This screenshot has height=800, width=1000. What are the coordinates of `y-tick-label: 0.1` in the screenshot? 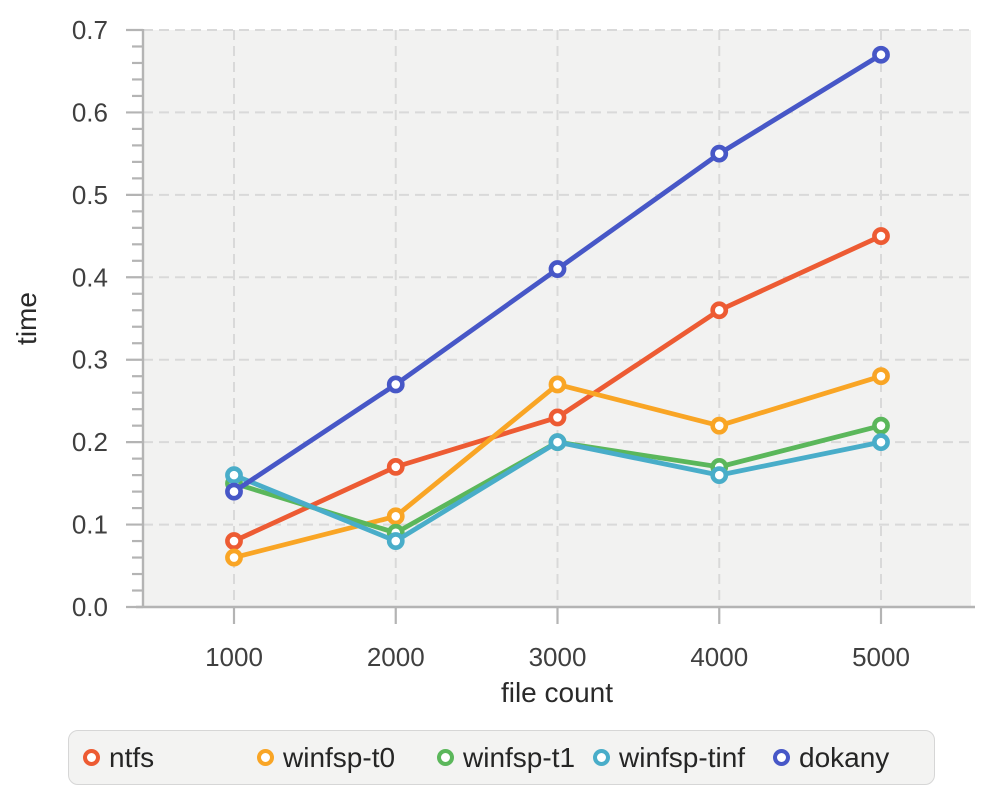 It's located at (90, 525).